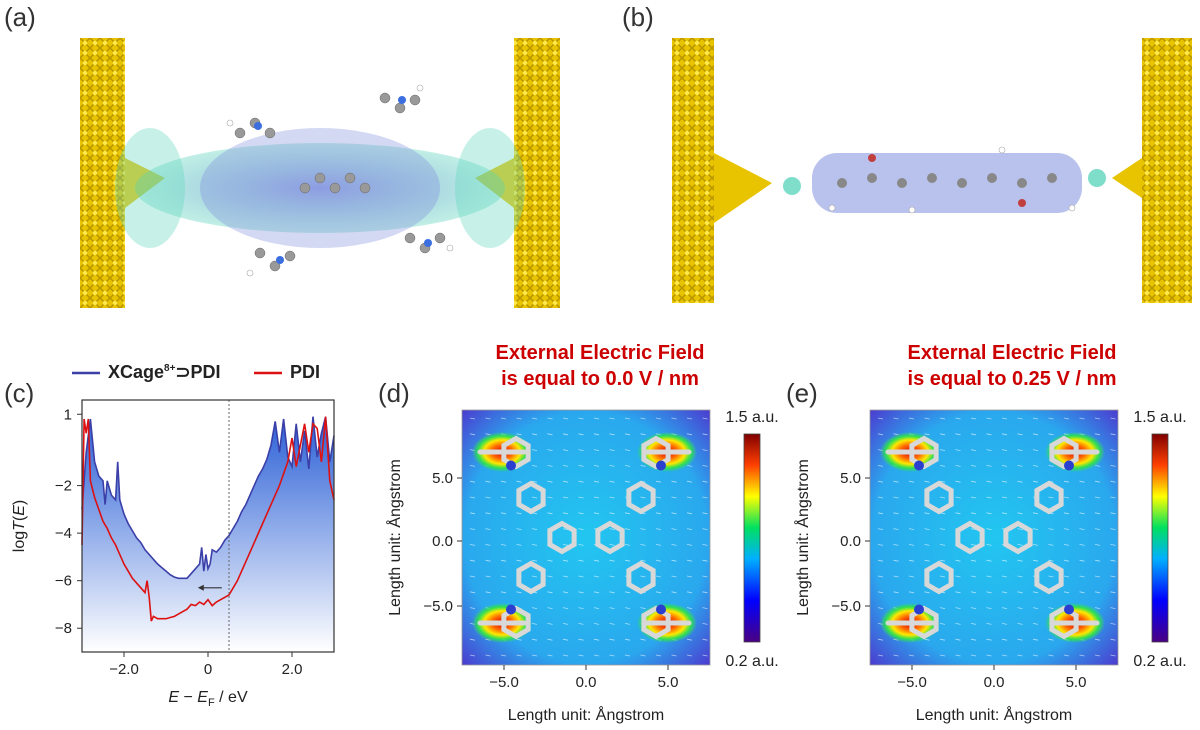 The width and height of the screenshot is (1200, 730). What do you see at coordinates (600, 353) in the screenshot?
I see `field-title-d-line1: External Electric Field` at bounding box center [600, 353].